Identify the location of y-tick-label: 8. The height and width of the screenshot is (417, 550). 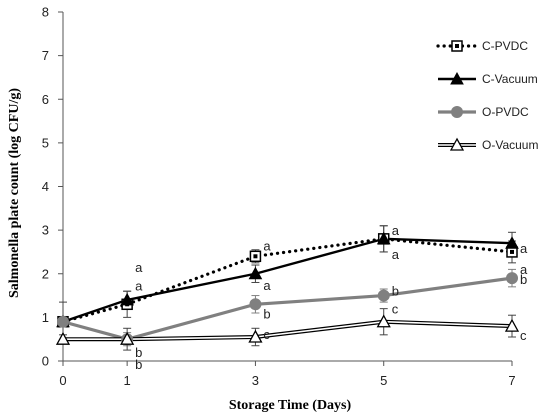
(45, 12).